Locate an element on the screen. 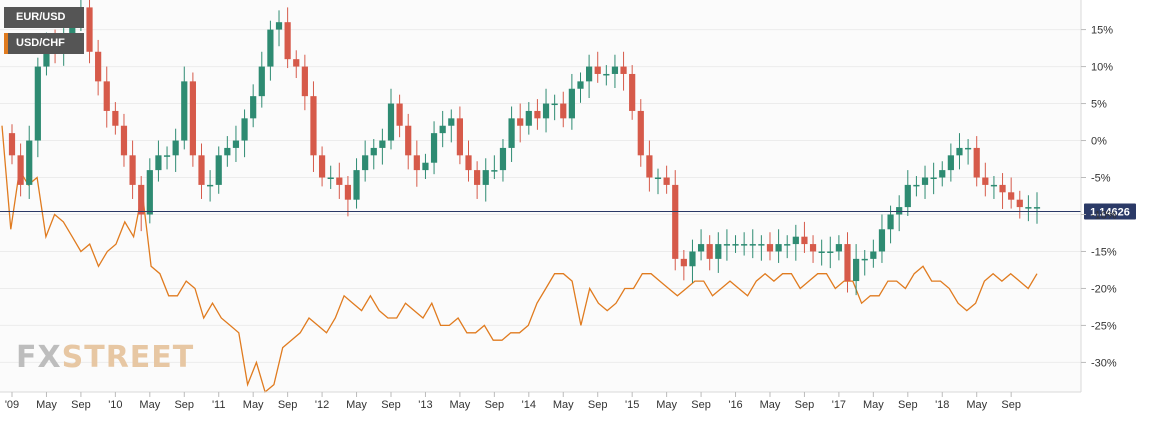 Image resolution: width=1153 pixels, height=422 pixels. y-tick-label: -20% is located at coordinates (1104, 289).